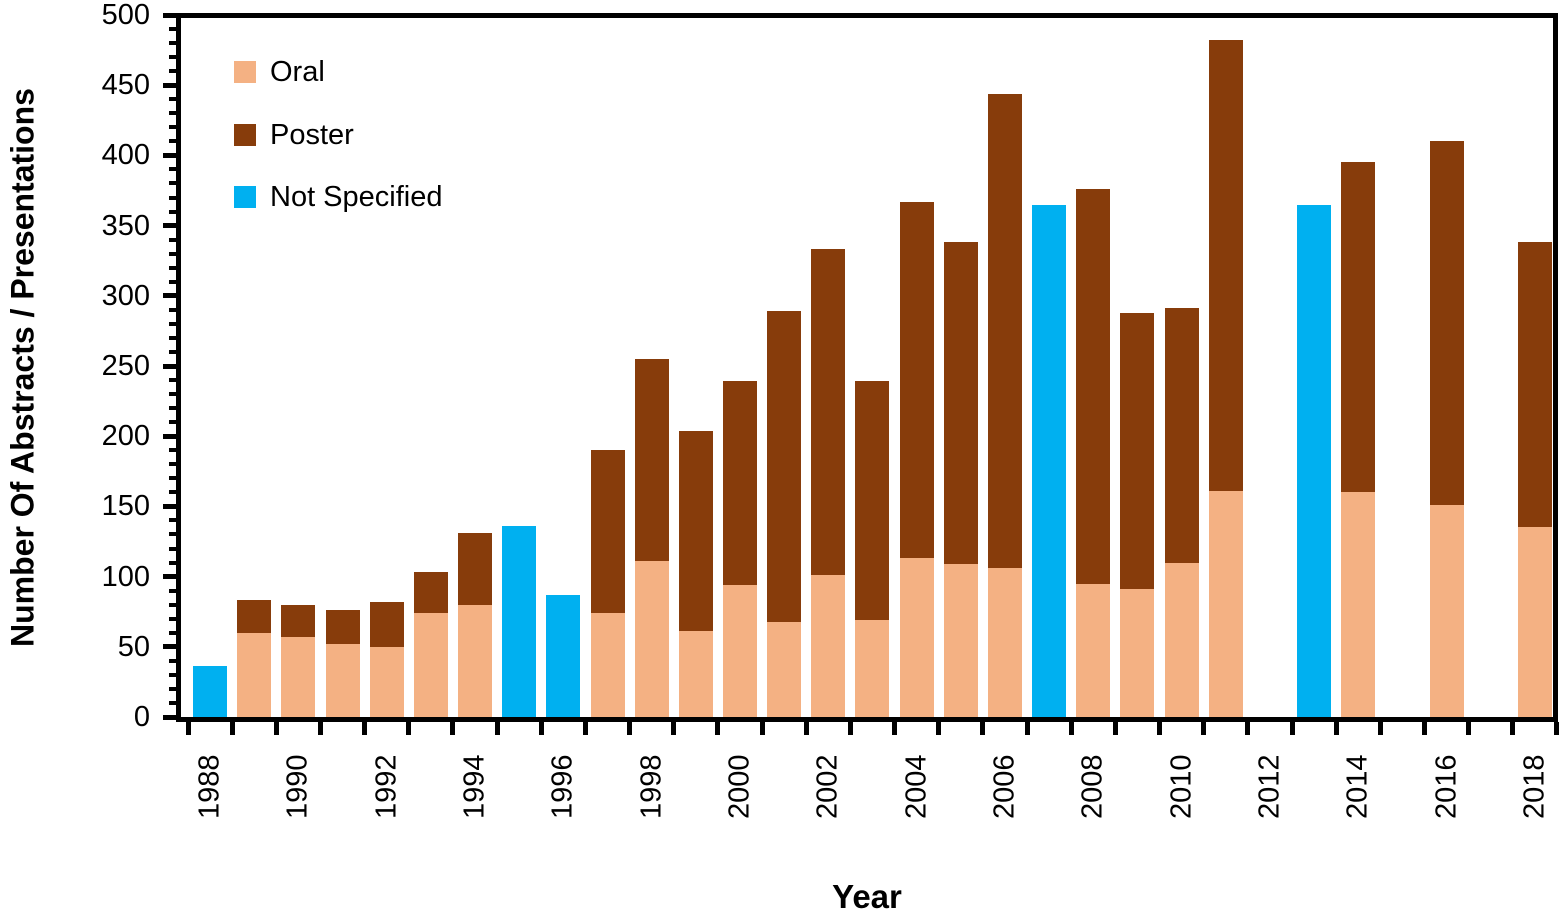 This screenshot has height=919, width=1560. I want to click on legend-item-oral: Oral, so click(279, 72).